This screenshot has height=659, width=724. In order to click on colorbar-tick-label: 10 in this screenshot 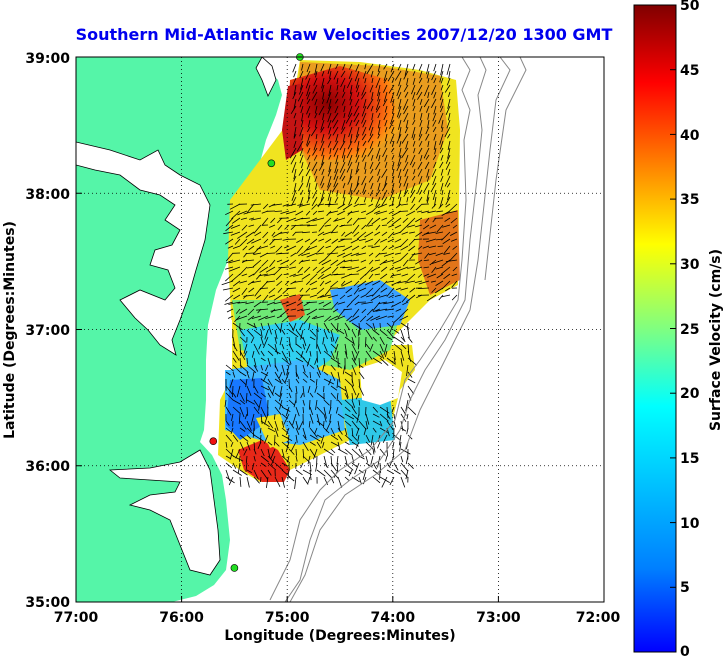, I will do `click(690, 524)`.